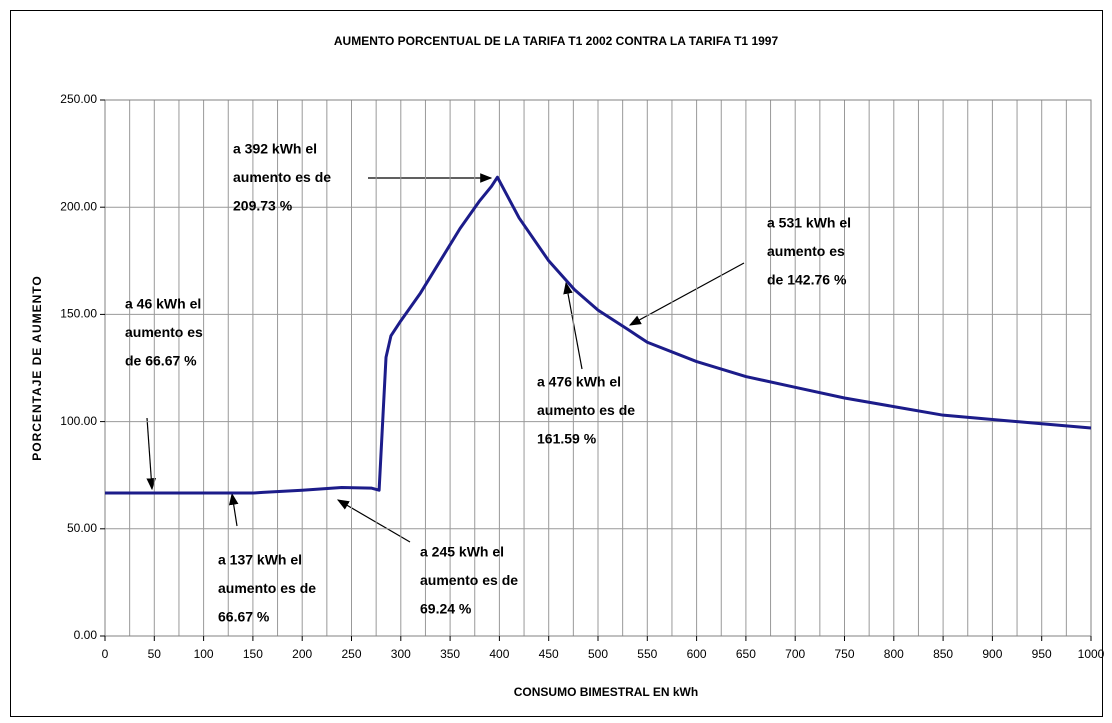 The height and width of the screenshot is (723, 1112). What do you see at coordinates (161, 361) in the screenshot?
I see `annotation: de 66.67 %` at bounding box center [161, 361].